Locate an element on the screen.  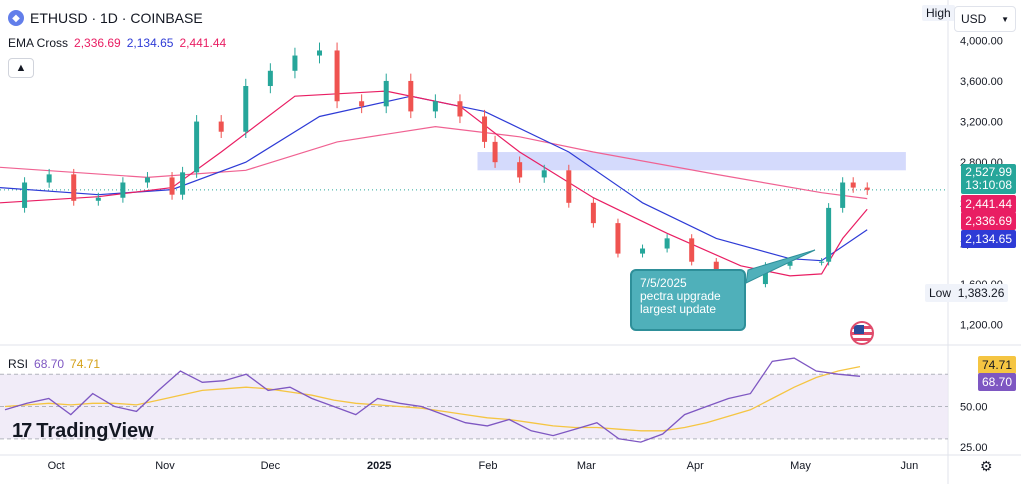
ema-value-long: 2,441.44 is located at coordinates (203, 43).